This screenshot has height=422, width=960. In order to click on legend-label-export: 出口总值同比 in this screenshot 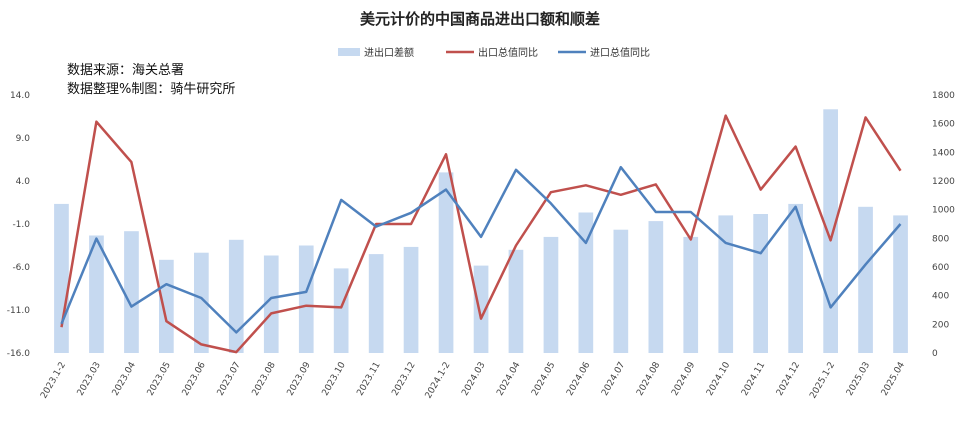, I will do `click(508, 52)`.